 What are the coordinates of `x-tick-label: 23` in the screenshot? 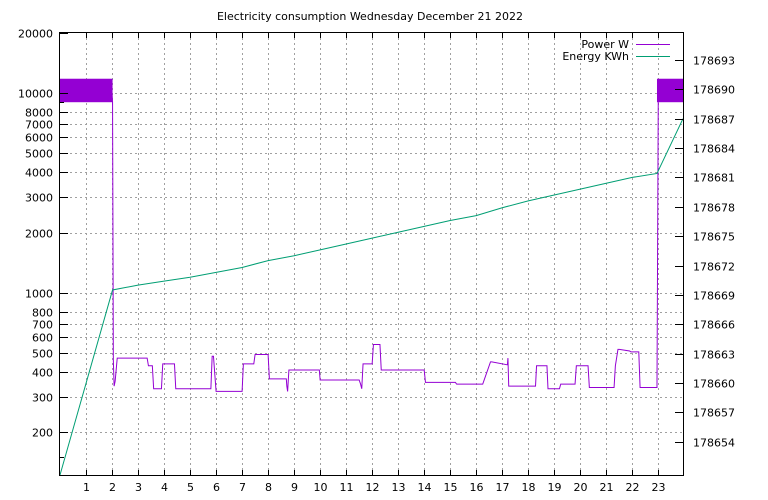 It's located at (659, 487).